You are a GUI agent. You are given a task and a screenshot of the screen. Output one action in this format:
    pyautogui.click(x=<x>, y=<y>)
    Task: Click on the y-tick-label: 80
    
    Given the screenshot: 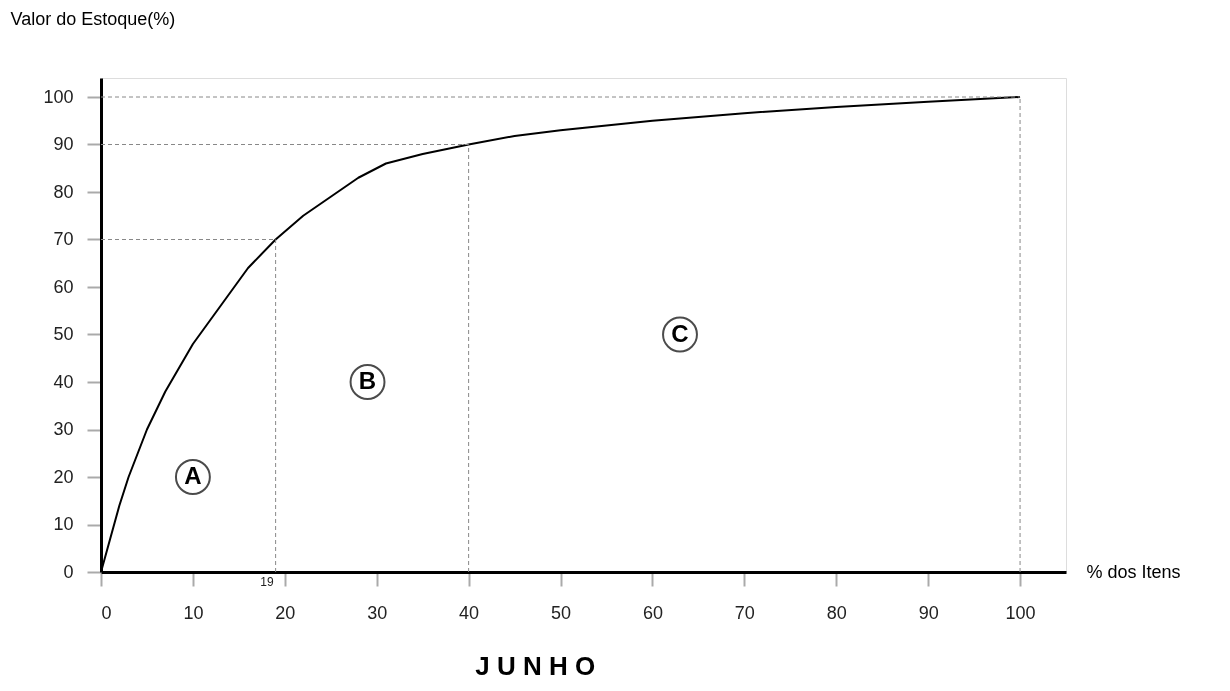 What is the action you would take?
    pyautogui.click(x=63, y=191)
    